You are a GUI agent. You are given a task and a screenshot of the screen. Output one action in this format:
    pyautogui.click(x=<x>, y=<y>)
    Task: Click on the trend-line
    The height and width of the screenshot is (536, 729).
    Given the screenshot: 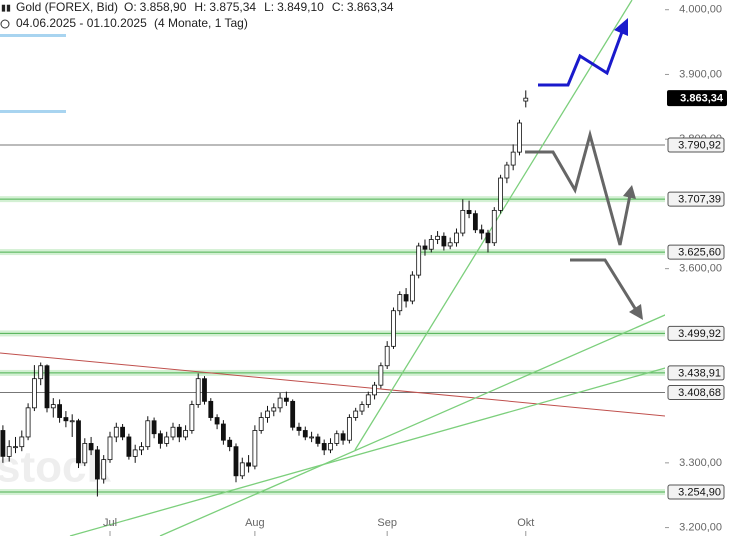 What is the action you would take?
    pyautogui.click(x=332, y=384)
    